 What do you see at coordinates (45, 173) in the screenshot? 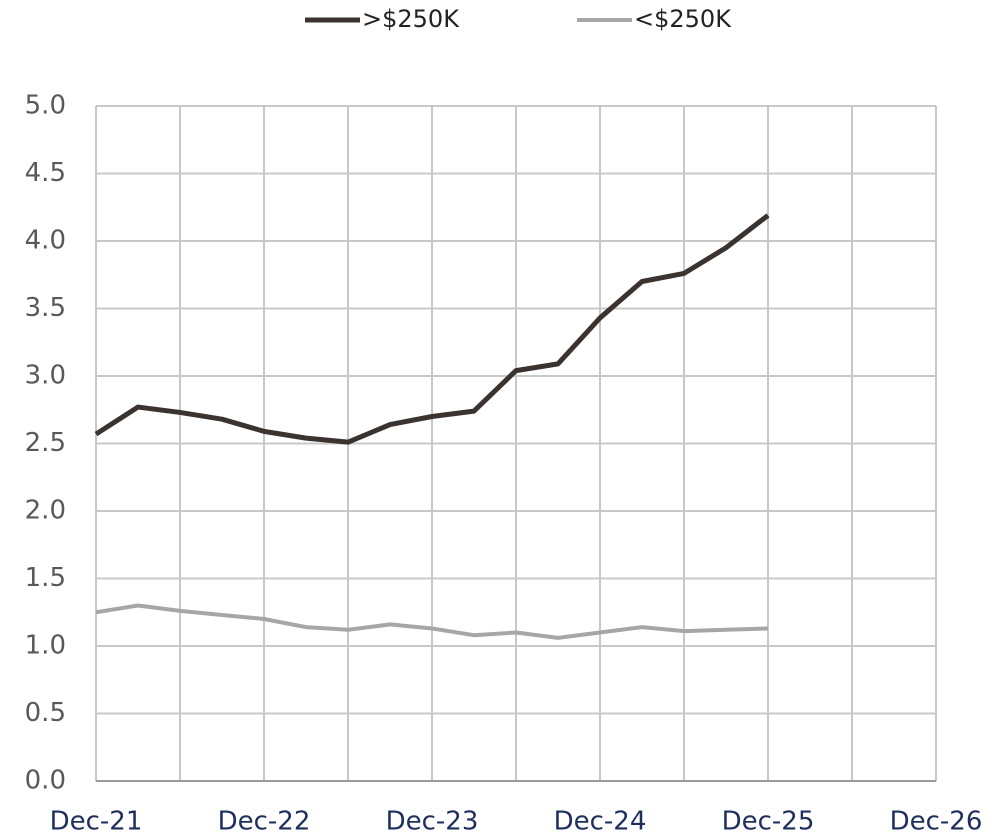
I see `y-tick-label: 4.5` at bounding box center [45, 173].